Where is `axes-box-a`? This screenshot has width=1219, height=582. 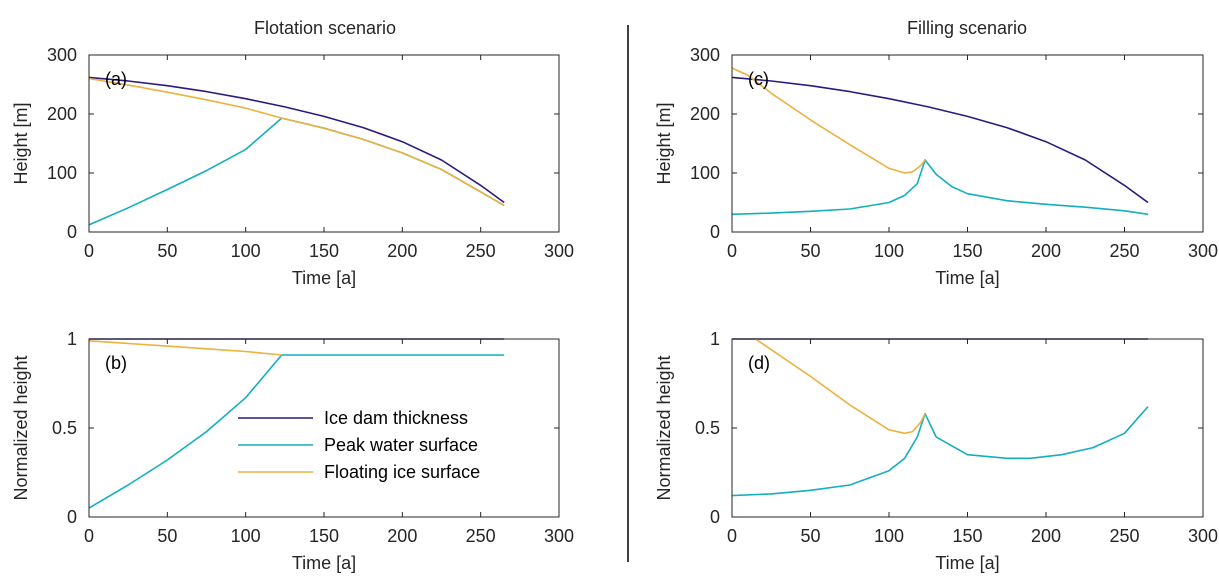
axes-box-a is located at coordinates (324, 143).